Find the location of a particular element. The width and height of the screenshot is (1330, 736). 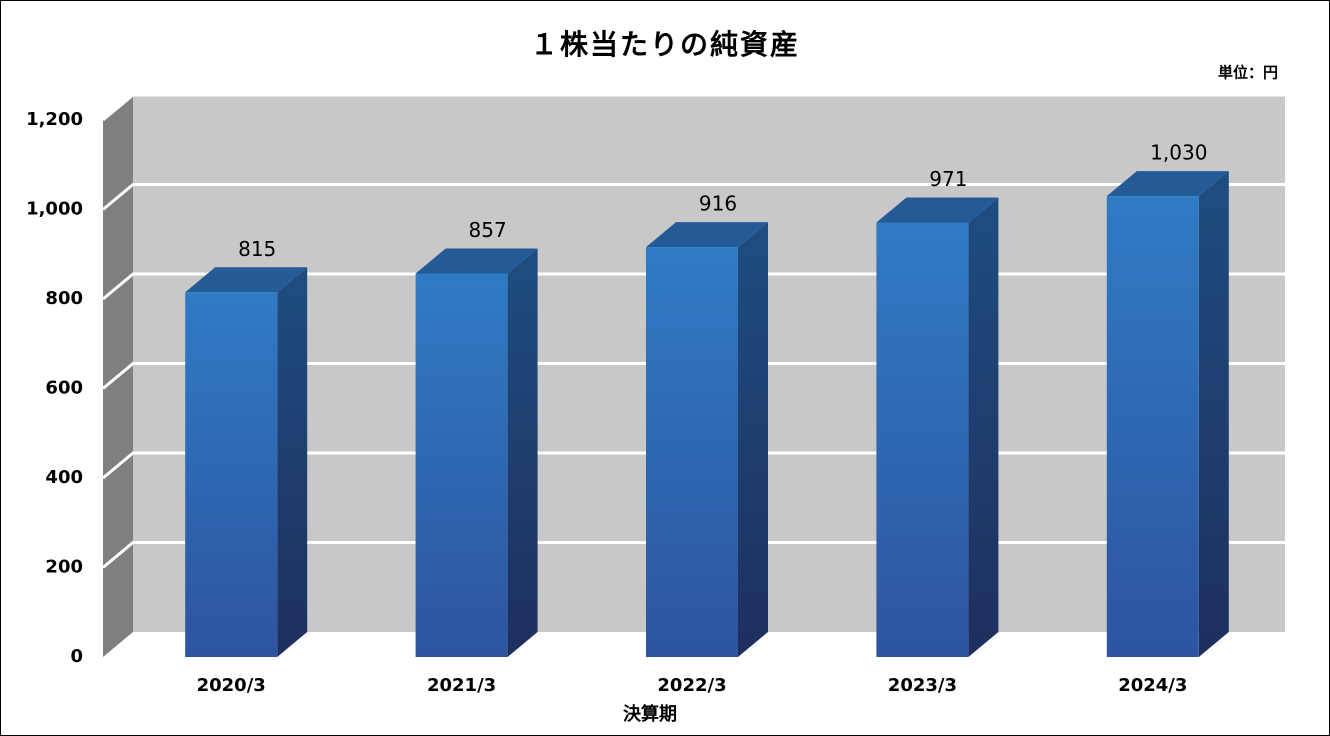

value-label: 971 is located at coordinates (948, 179).